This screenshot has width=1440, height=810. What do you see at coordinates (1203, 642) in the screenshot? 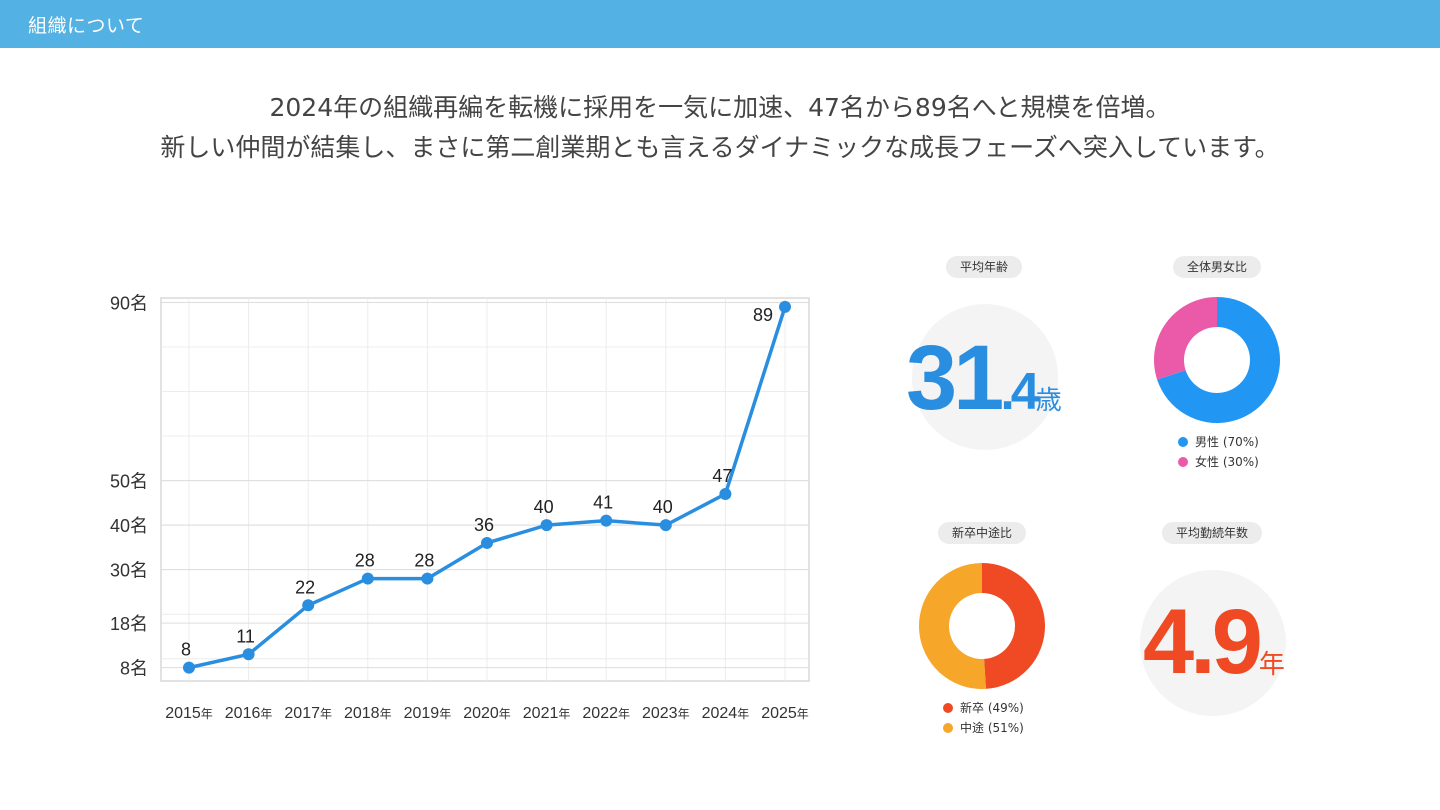
I see `avg-tenure-num: 4.9` at bounding box center [1203, 642].